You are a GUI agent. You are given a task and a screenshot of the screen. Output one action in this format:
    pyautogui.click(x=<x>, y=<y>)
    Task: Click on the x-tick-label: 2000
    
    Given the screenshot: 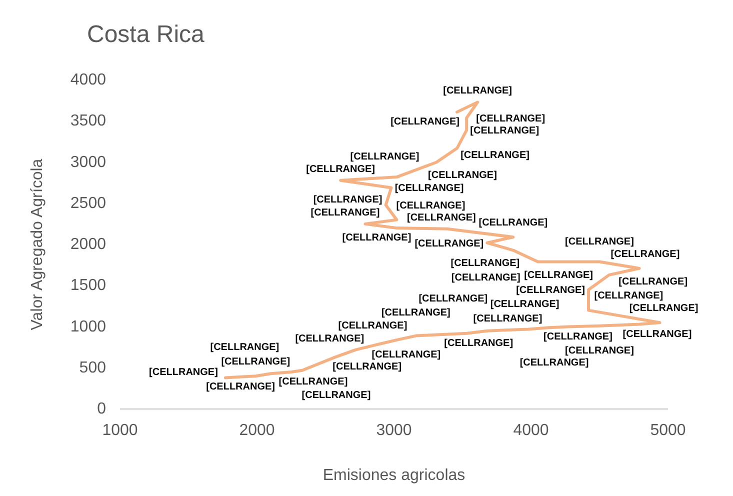 What is the action you would take?
    pyautogui.click(x=257, y=430)
    